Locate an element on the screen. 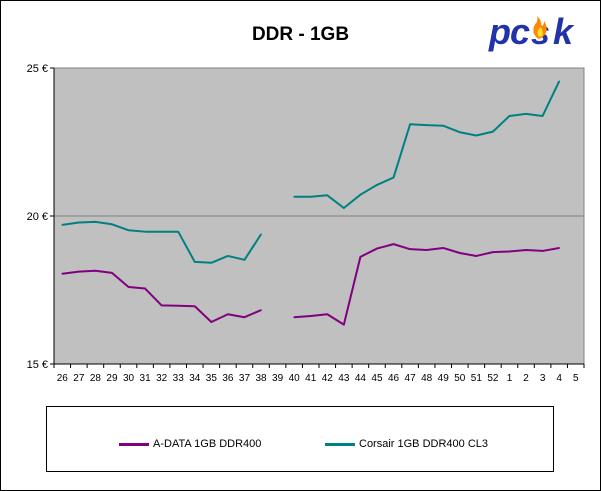  y-tick-label: 20 € is located at coordinates (37, 217).